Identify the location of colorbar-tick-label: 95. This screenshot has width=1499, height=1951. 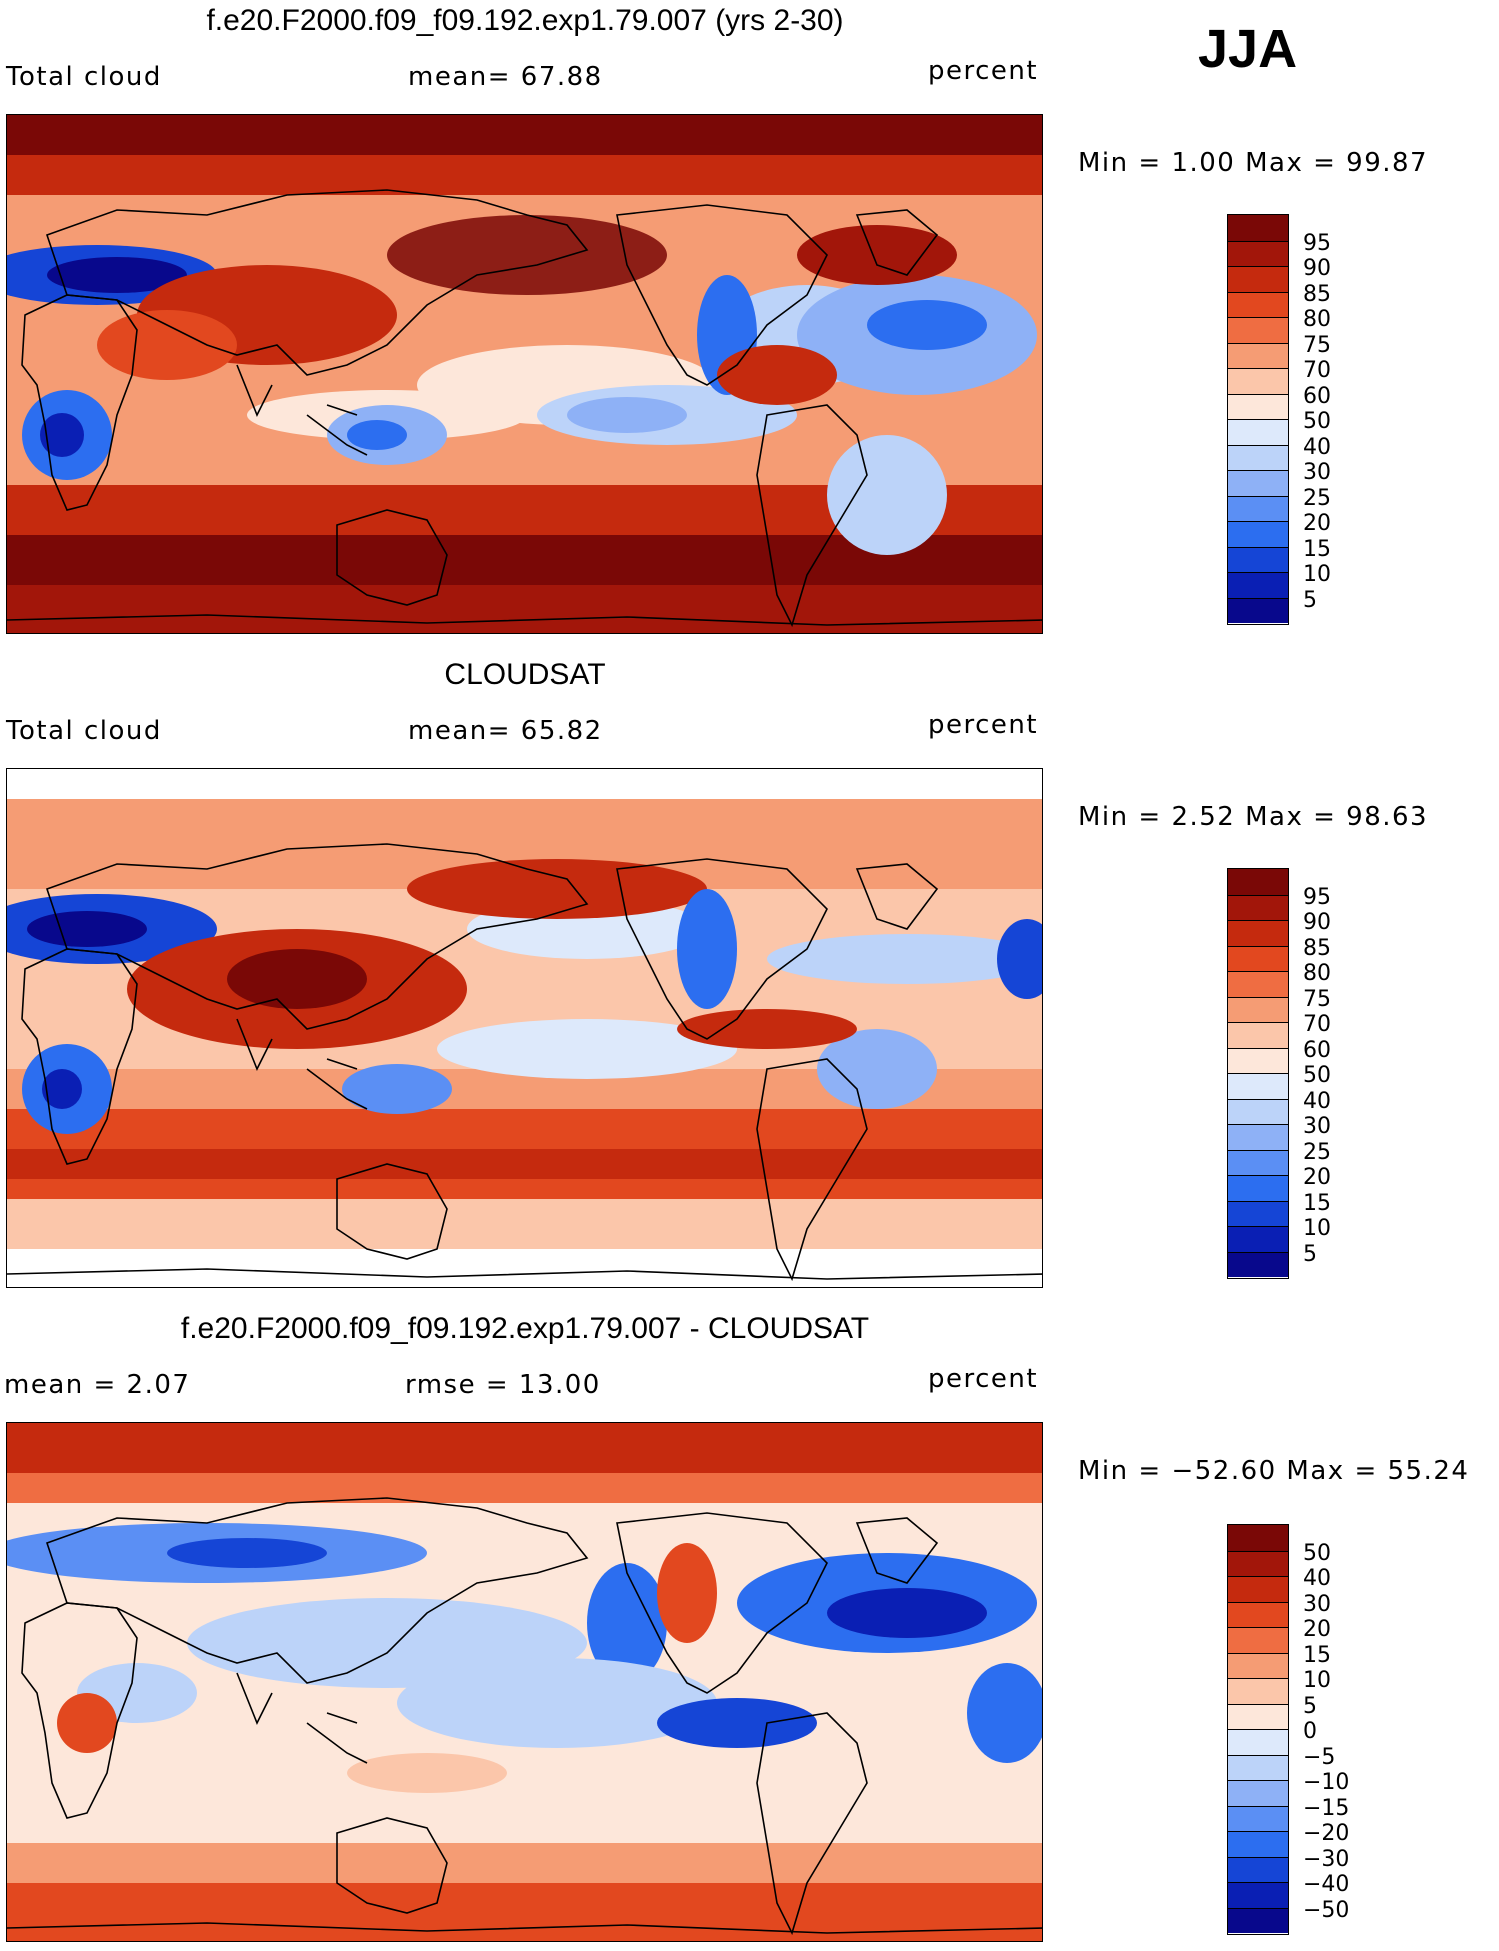
(1317, 897).